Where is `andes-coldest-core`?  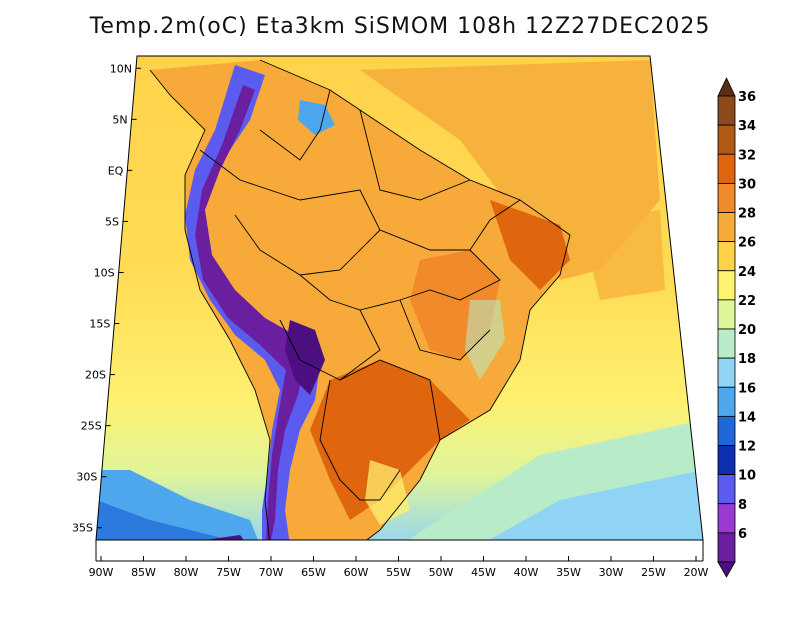
andes-coldest-core is located at coordinates (250, 312).